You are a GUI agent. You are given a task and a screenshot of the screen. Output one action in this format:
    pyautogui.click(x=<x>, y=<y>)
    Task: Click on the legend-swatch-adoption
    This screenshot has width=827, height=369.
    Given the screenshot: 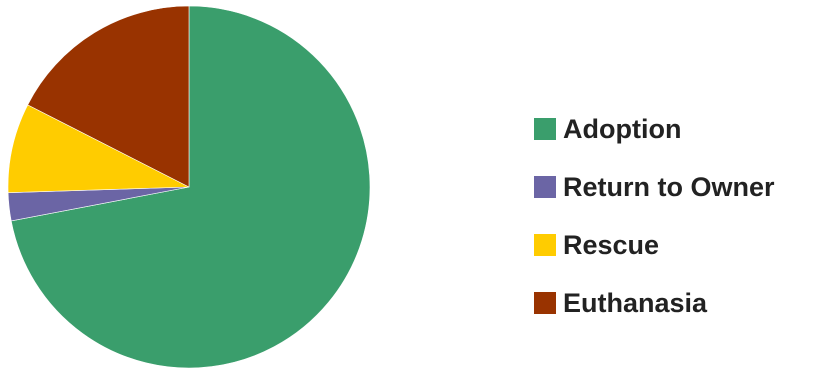 What is the action you would take?
    pyautogui.click(x=545, y=129)
    